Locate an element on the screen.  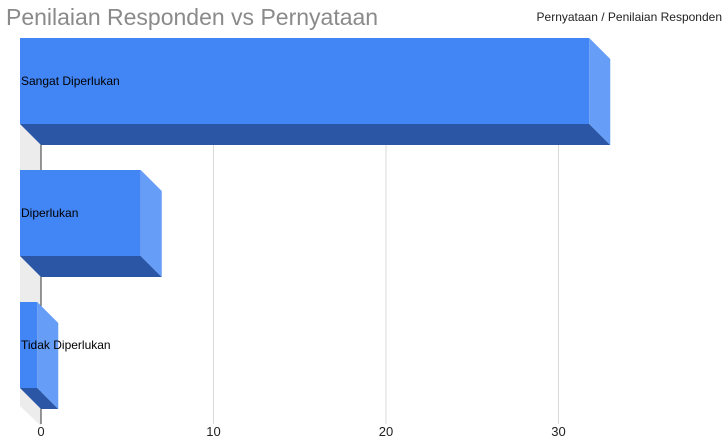
category-label-1: Diperlukan is located at coordinates (49, 213).